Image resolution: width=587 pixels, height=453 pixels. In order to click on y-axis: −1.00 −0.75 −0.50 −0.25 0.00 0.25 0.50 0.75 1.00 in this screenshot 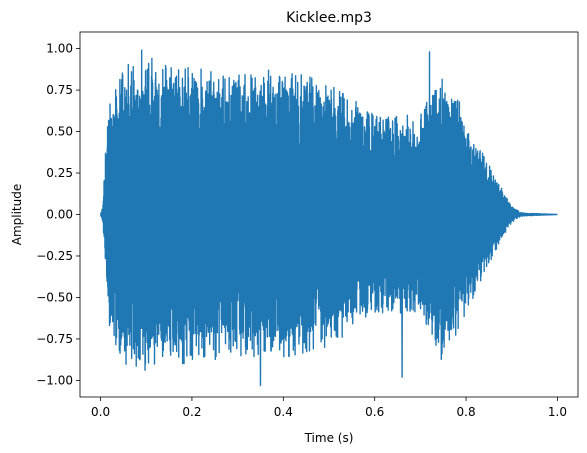, I will do `click(58, 214)`.